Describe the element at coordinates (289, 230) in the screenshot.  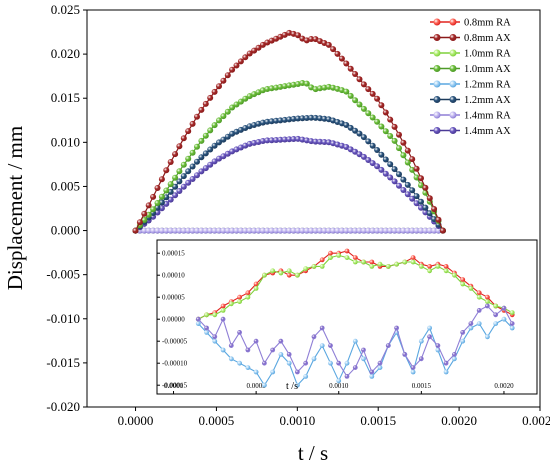
I see `main-series-1-4mm-ra` at that location.